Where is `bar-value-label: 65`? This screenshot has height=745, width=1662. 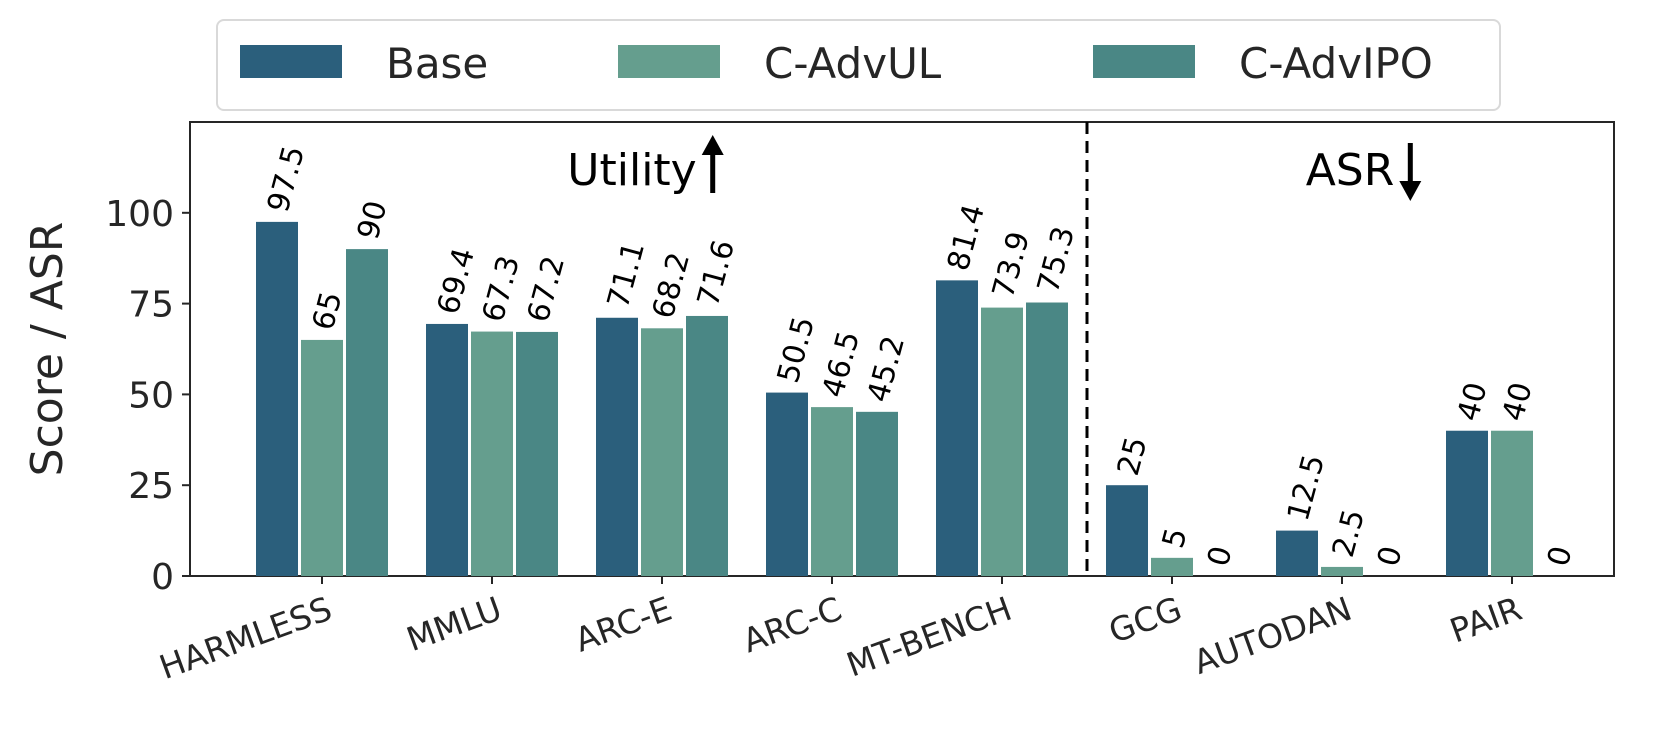
bar-value-label: 65 is located at coordinates (328, 311).